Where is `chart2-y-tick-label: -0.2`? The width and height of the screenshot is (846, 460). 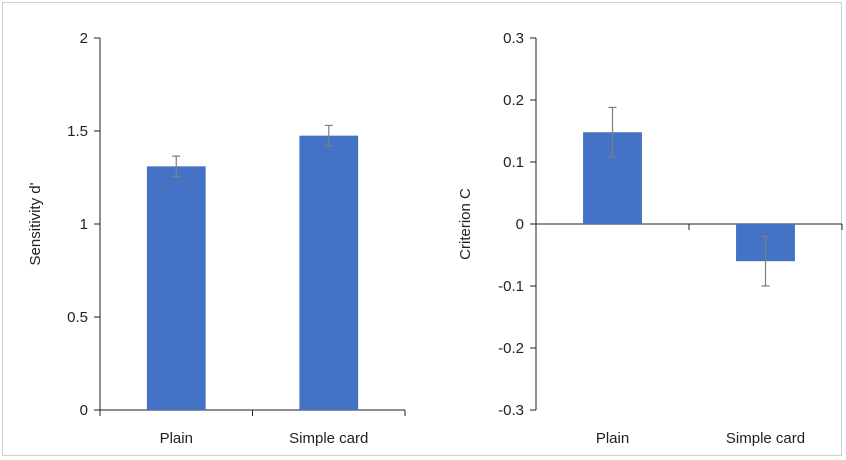
chart2-y-tick-label: -0.2 is located at coordinates (511, 348).